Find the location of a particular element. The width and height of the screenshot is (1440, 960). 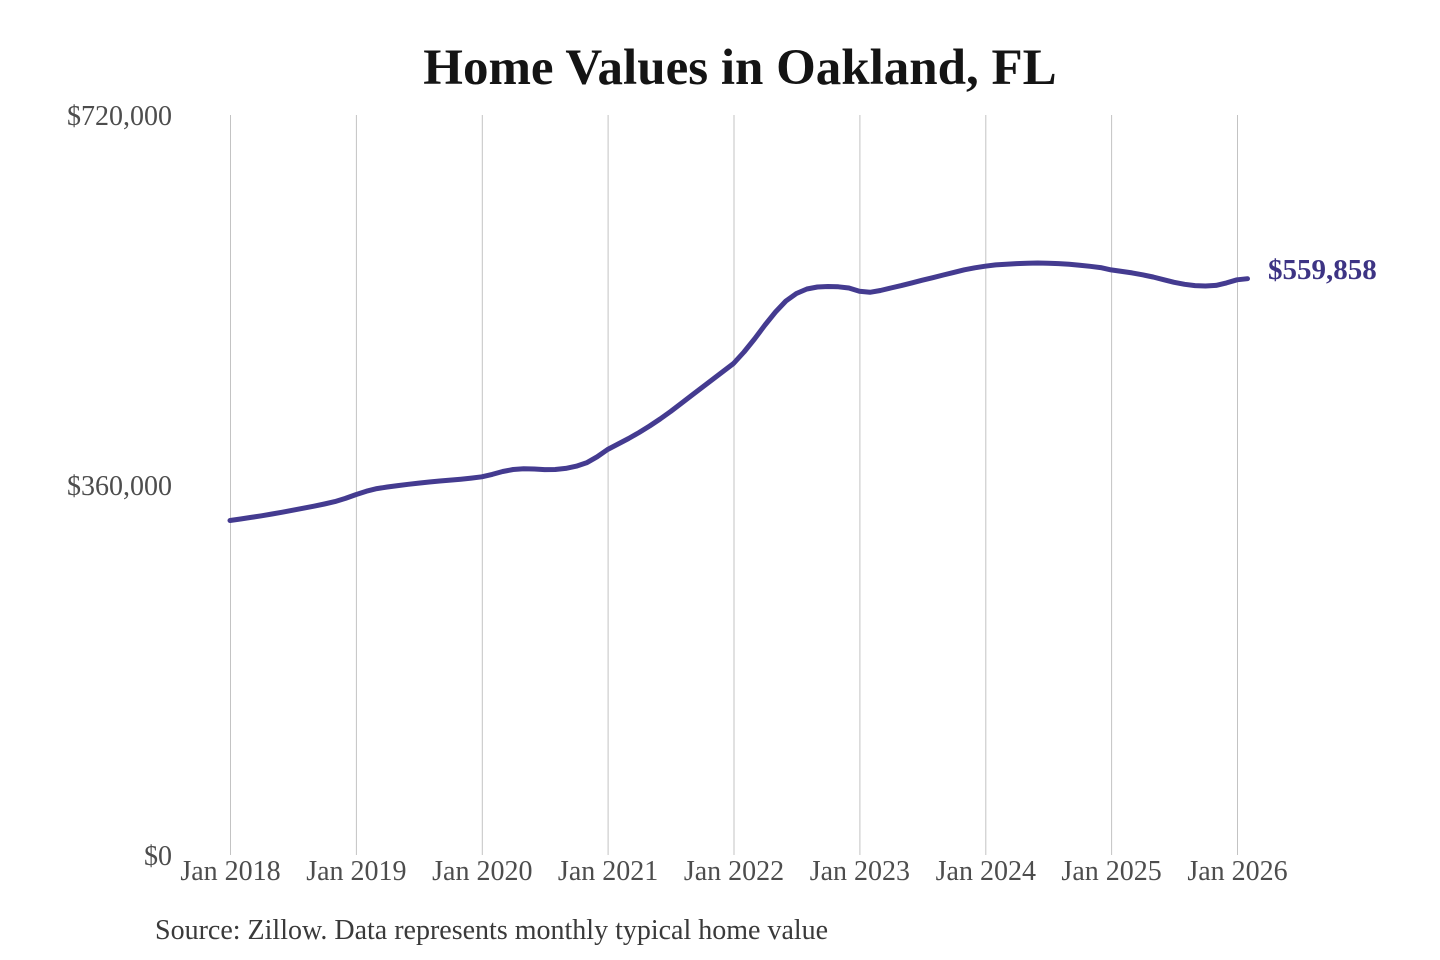

svg-text: Jan 2024 is located at coordinates (986, 871).